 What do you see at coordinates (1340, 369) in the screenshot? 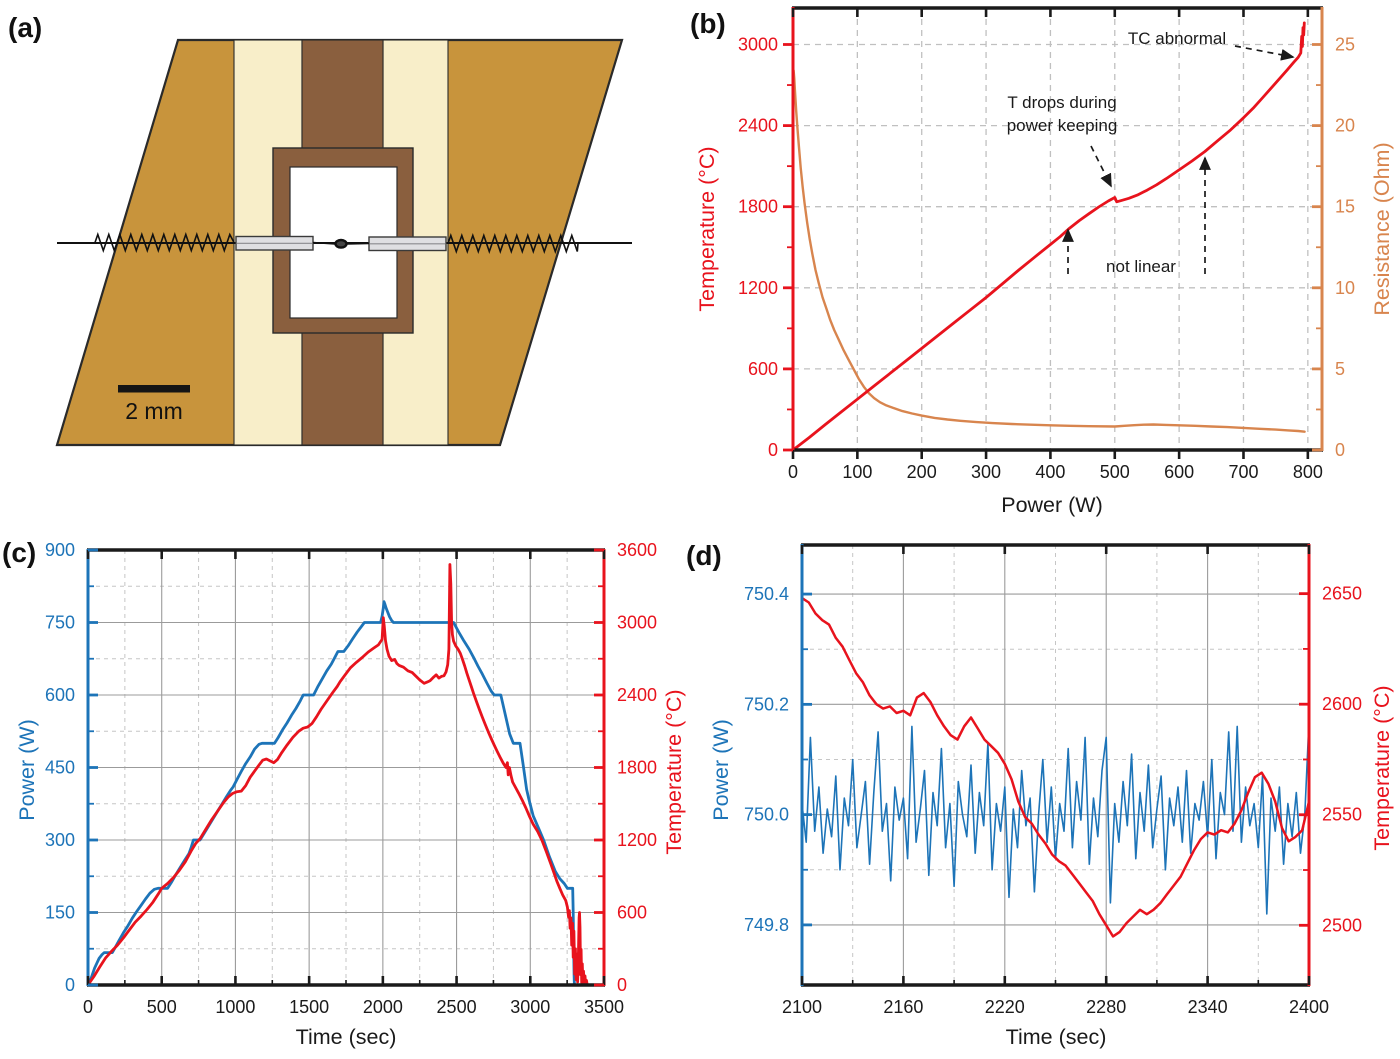
I see `right-tick-label: 5` at bounding box center [1340, 369].